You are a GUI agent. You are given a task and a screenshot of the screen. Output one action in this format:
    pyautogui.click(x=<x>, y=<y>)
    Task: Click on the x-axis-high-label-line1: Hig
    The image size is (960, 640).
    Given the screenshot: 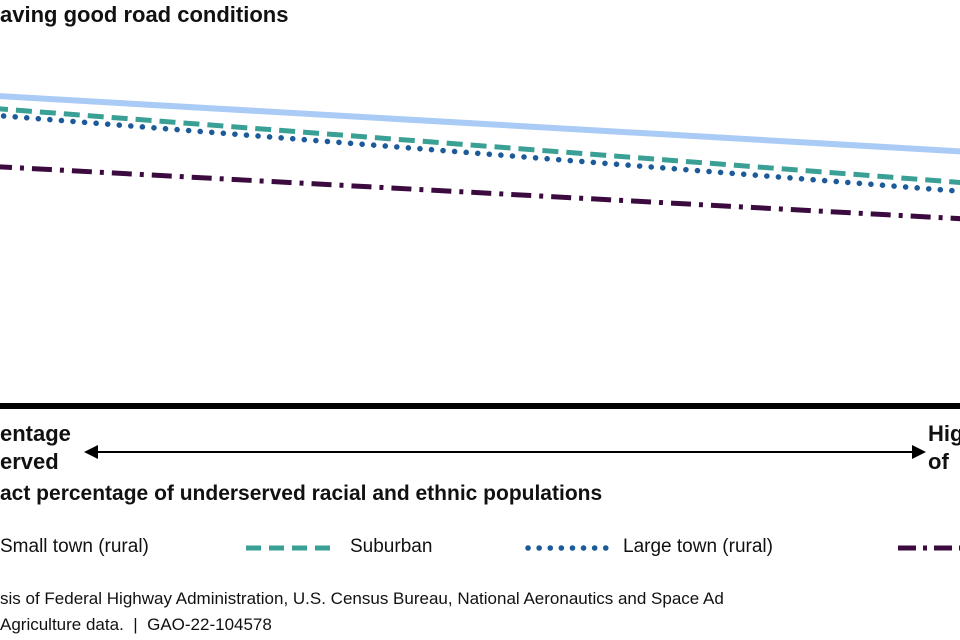 What is the action you would take?
    pyautogui.click(x=944, y=433)
    